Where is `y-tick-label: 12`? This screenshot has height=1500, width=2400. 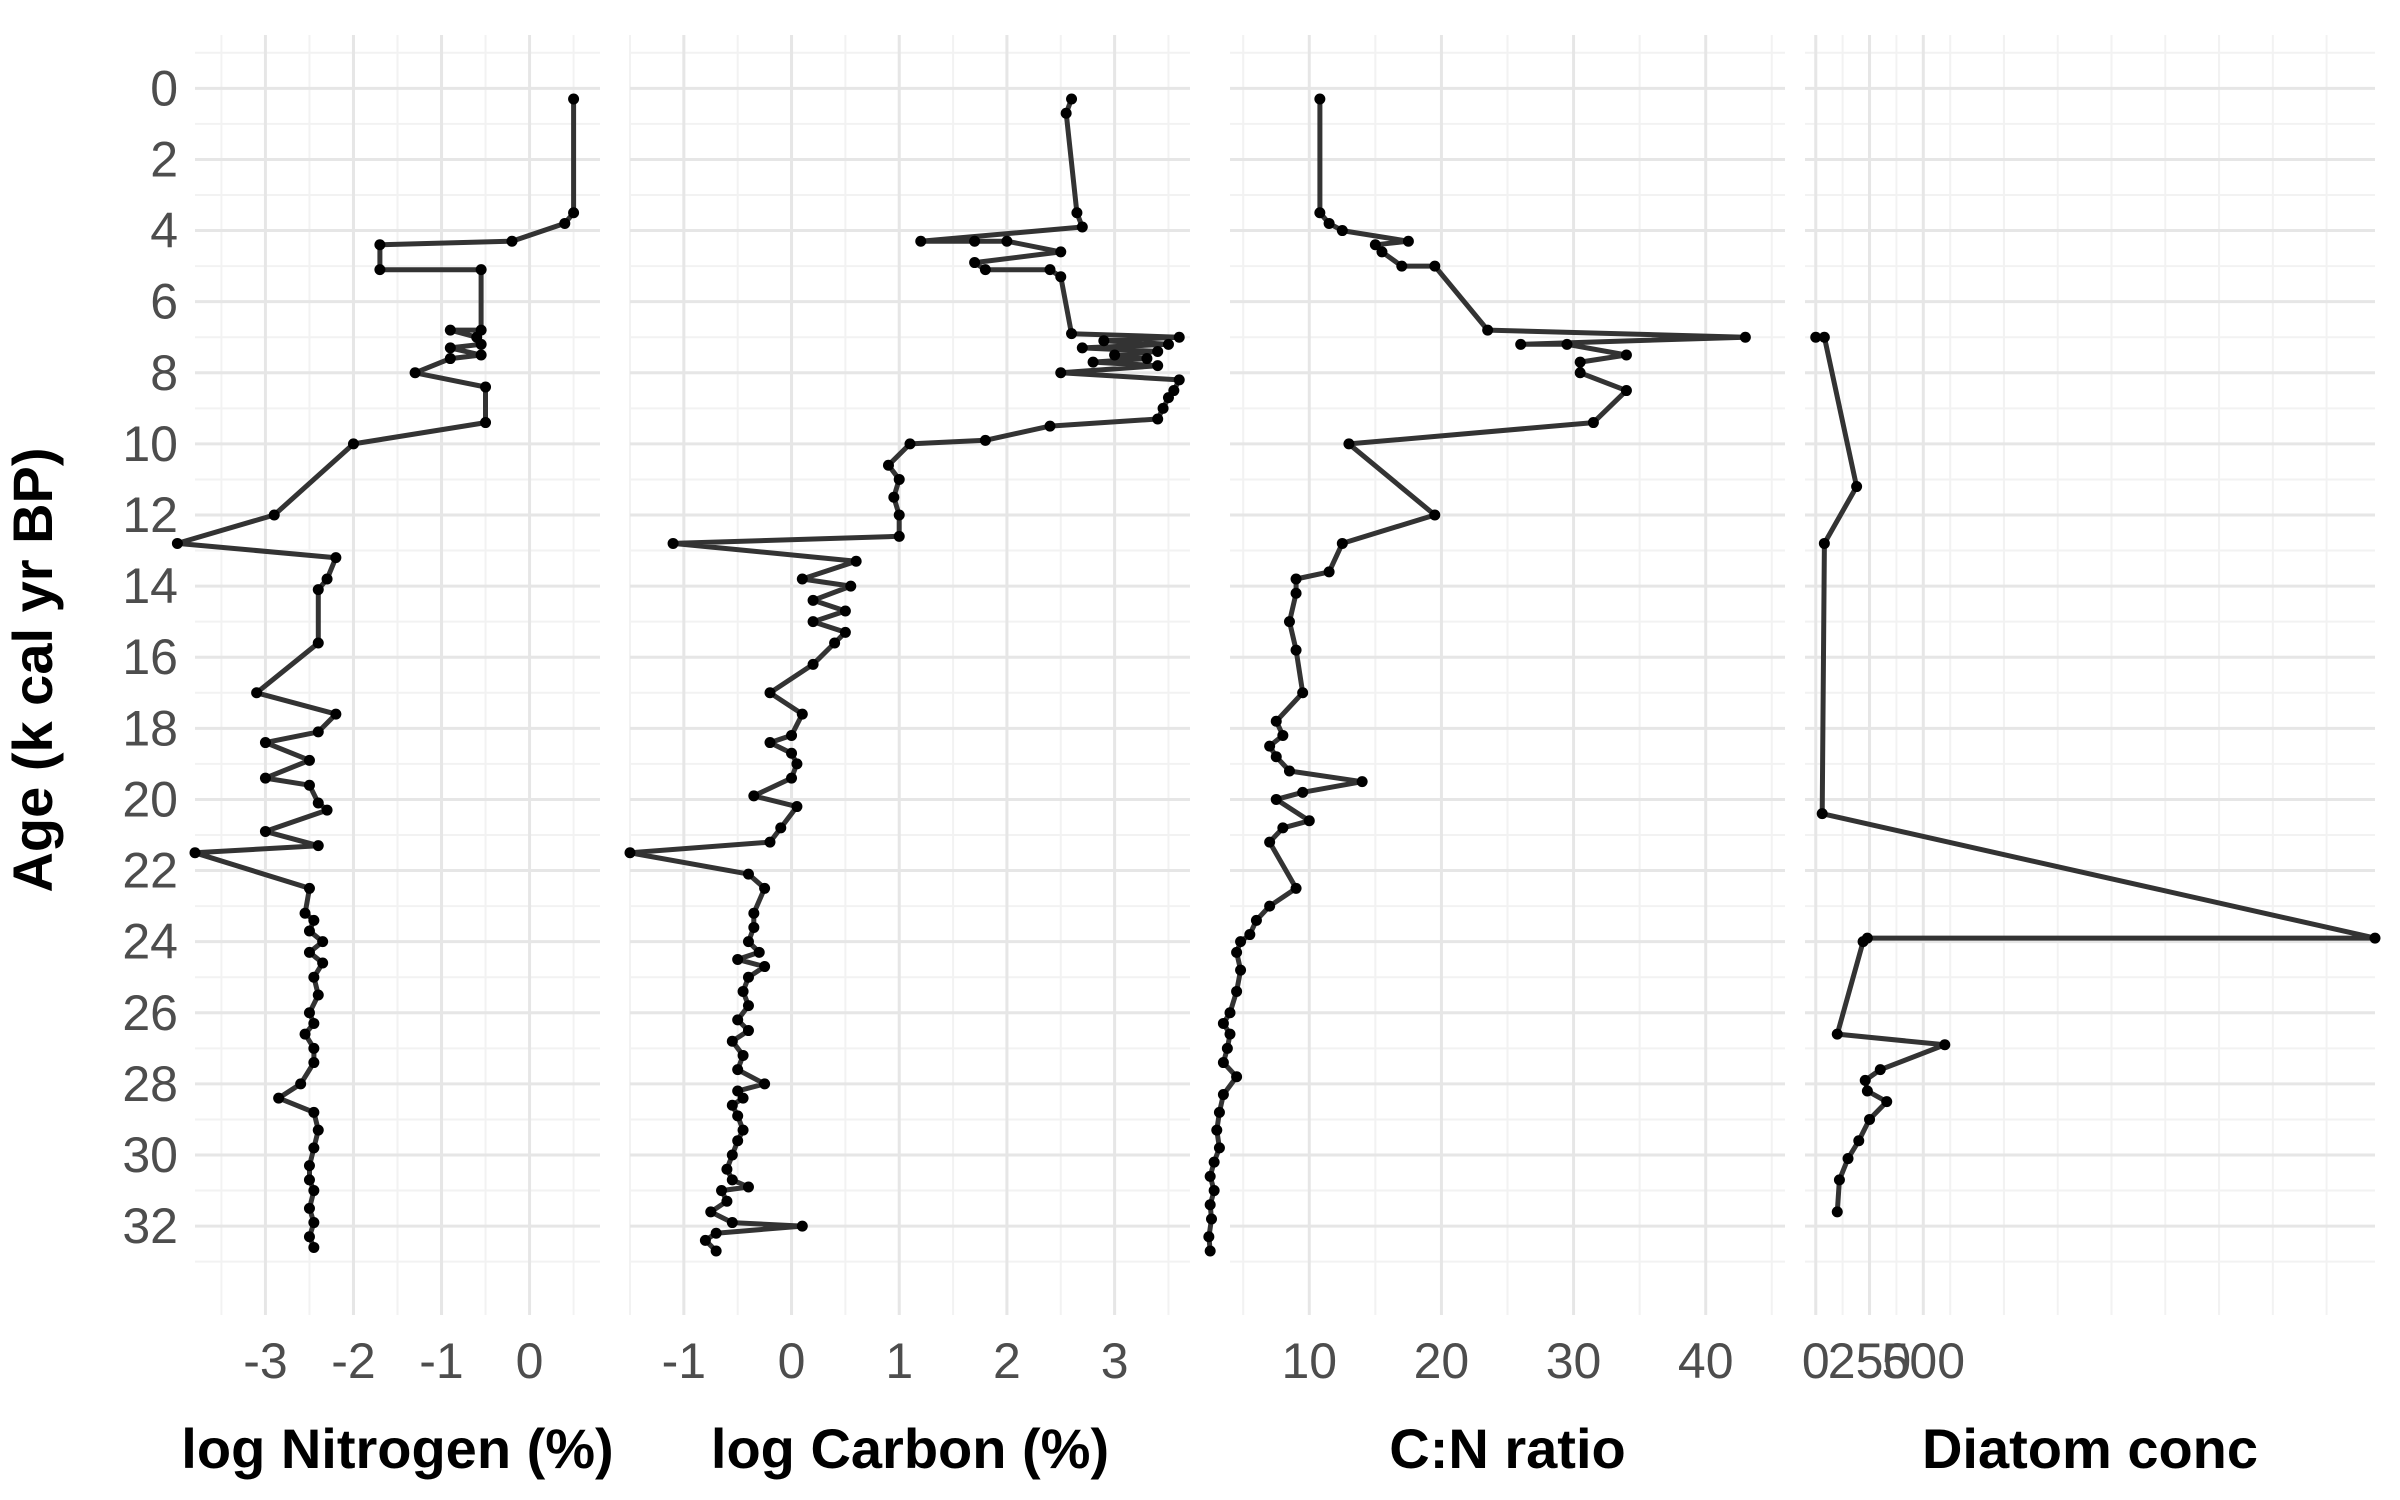
y-tick-label: 12 is located at coordinates (150, 515).